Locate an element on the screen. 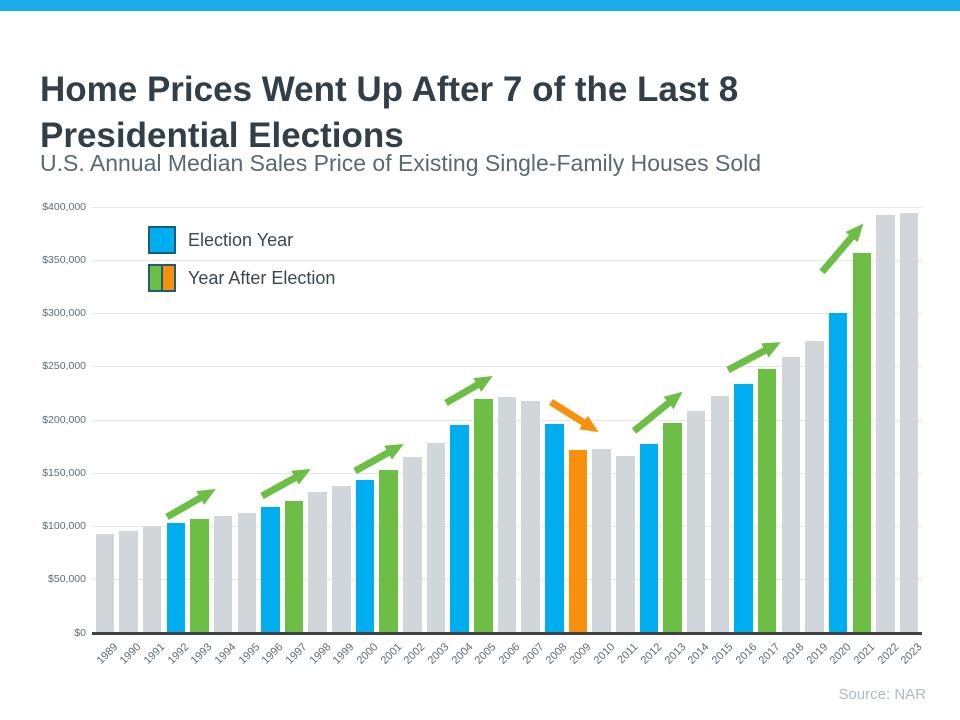  legend-label: Election Year is located at coordinates (241, 239).